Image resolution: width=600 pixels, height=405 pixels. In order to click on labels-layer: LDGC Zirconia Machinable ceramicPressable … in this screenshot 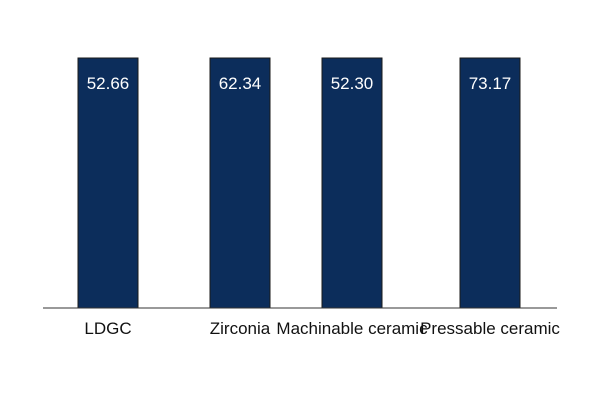, I will do `click(322, 328)`.